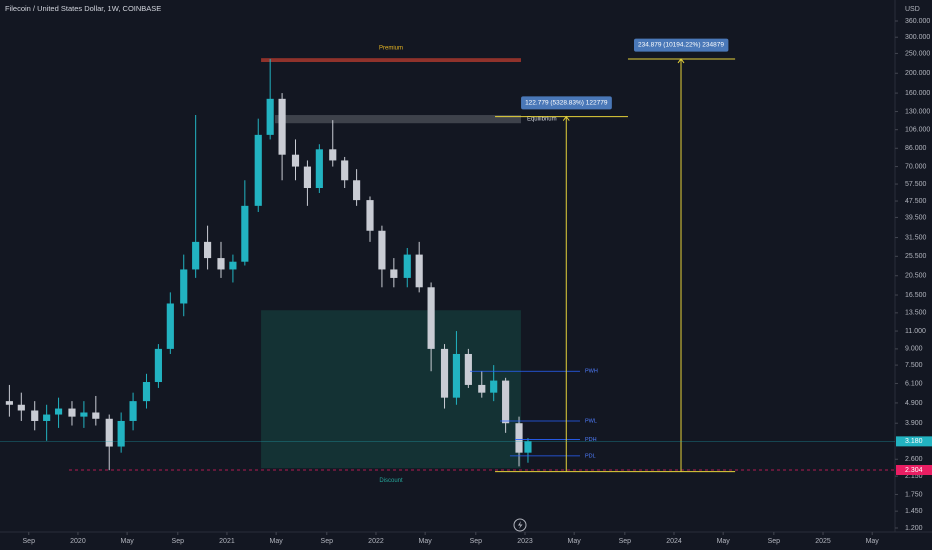  Describe the element at coordinates (916, 237) in the screenshot. I see `y-tick-label: 31.500` at that location.